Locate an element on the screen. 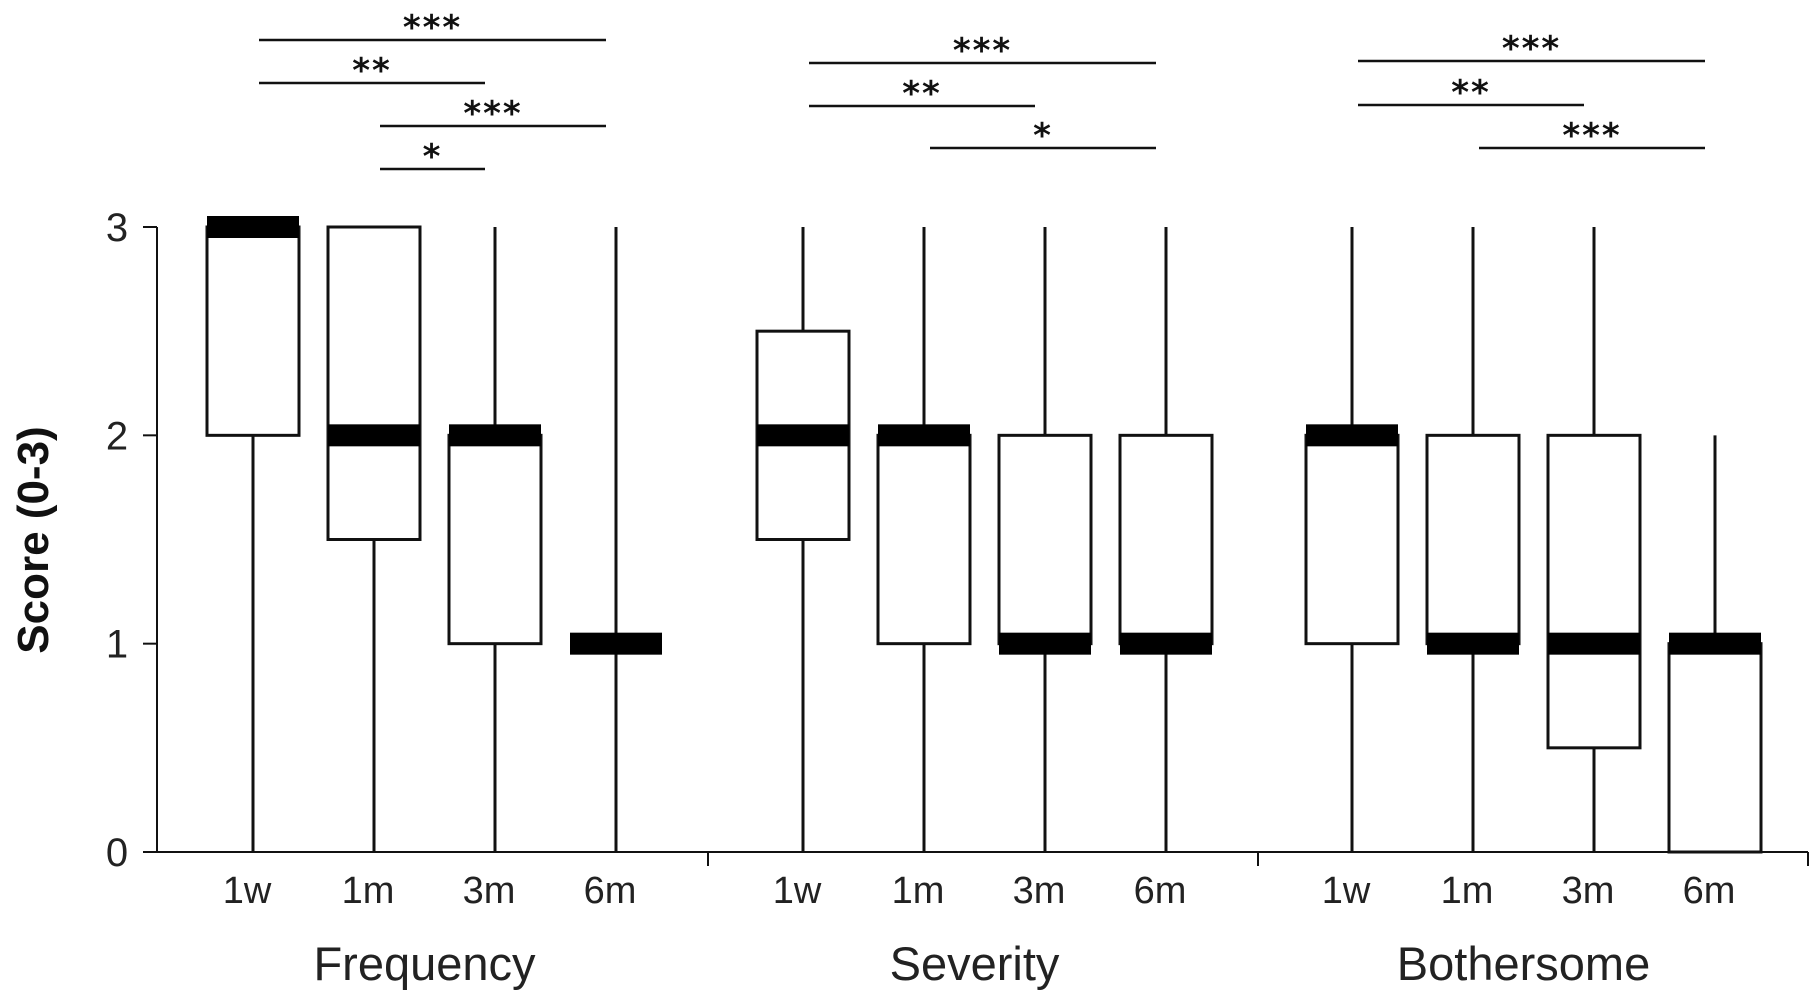  group-label: Bothersome is located at coordinates (1523, 963).